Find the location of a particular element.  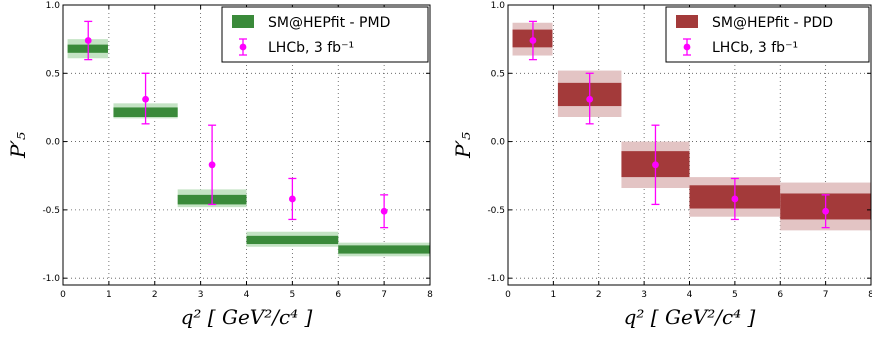

legend: SM@HEPfit - PDD LHCb, 3 fb⁻¹ is located at coordinates (767, 34).